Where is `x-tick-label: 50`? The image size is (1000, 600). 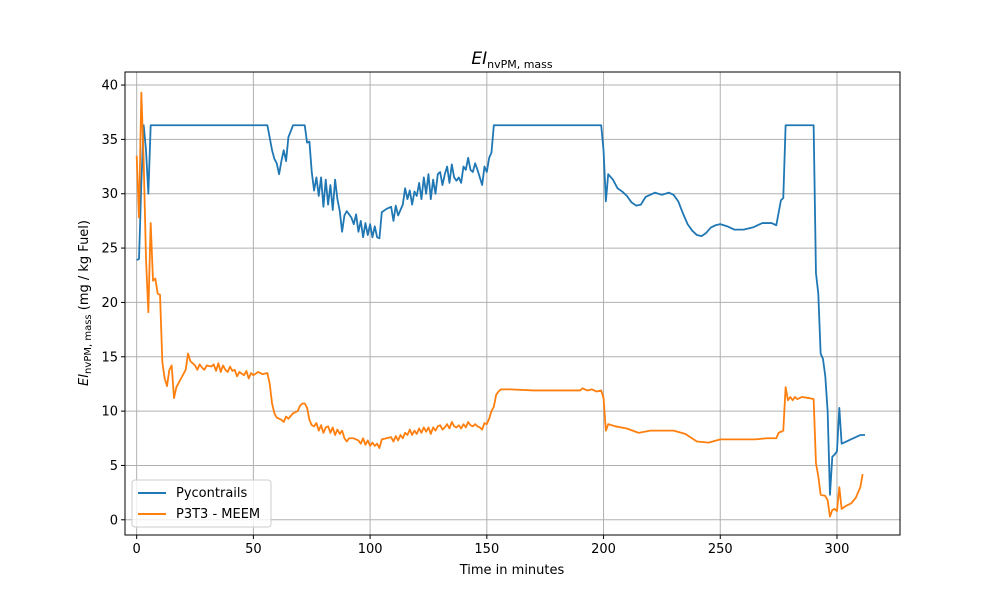 x-tick-label: 50 is located at coordinates (253, 549).